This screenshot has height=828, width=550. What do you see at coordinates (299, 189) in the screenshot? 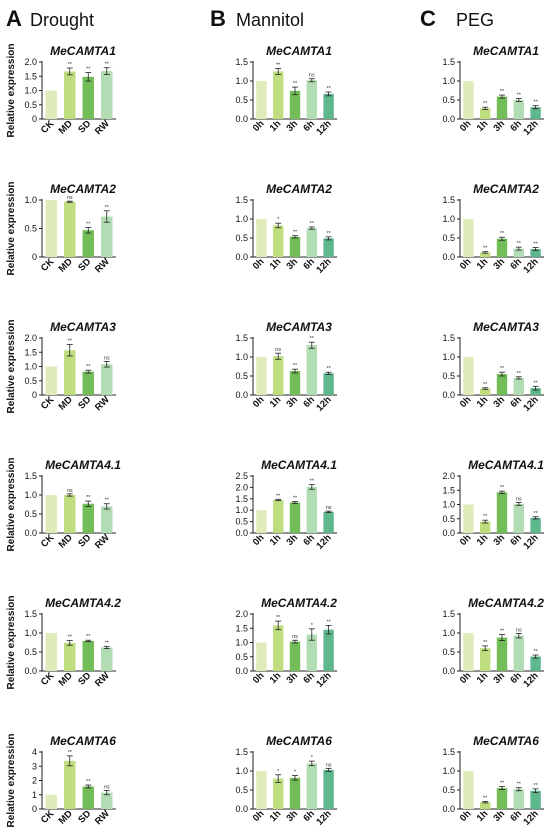
I see `panel-title: MeCAMTA2` at bounding box center [299, 189].